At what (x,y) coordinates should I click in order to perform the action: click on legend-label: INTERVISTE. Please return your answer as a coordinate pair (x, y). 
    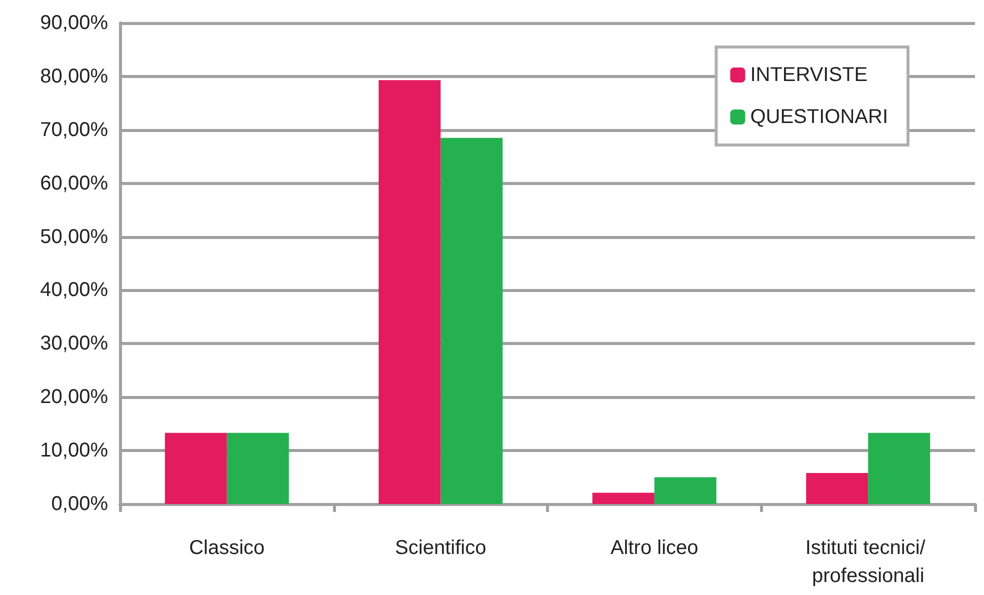
    Looking at the image, I should click on (809, 75).